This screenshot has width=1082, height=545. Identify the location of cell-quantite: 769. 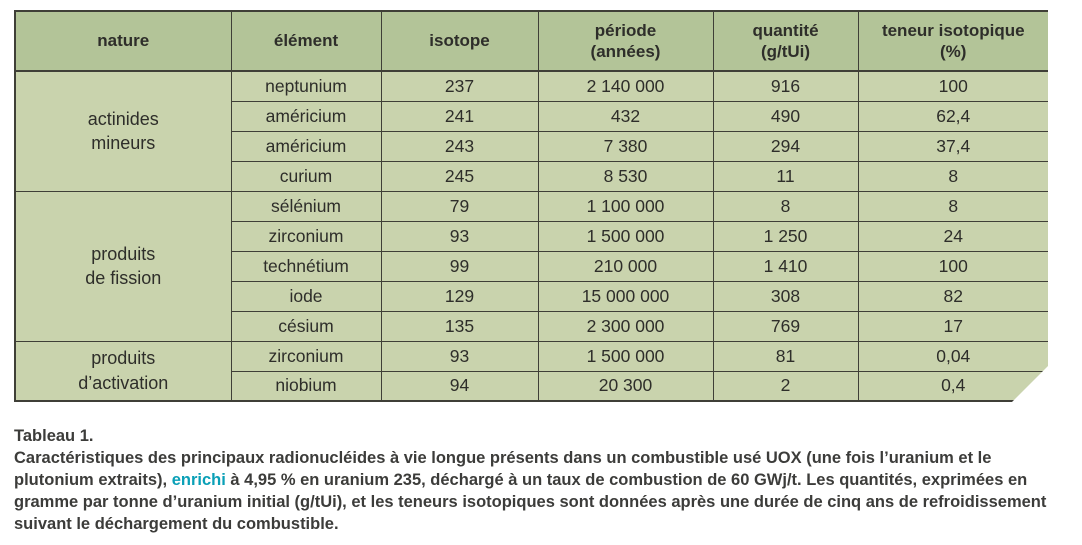
(785, 326).